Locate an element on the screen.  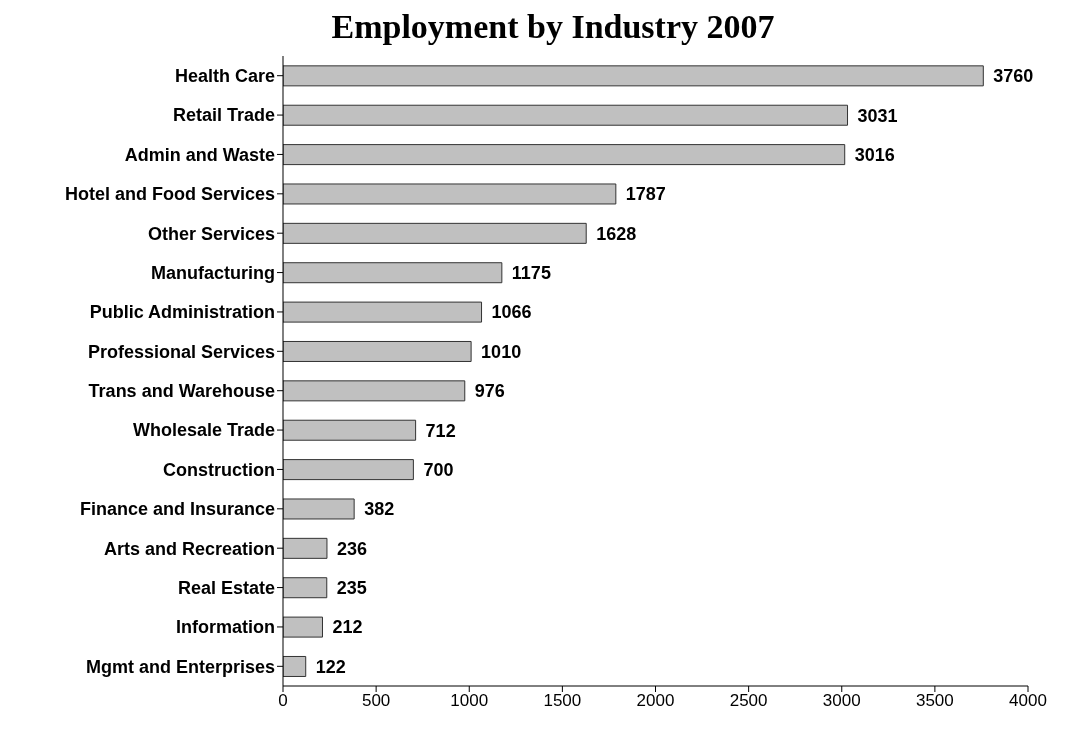
data-label: 3031 is located at coordinates (877, 115).